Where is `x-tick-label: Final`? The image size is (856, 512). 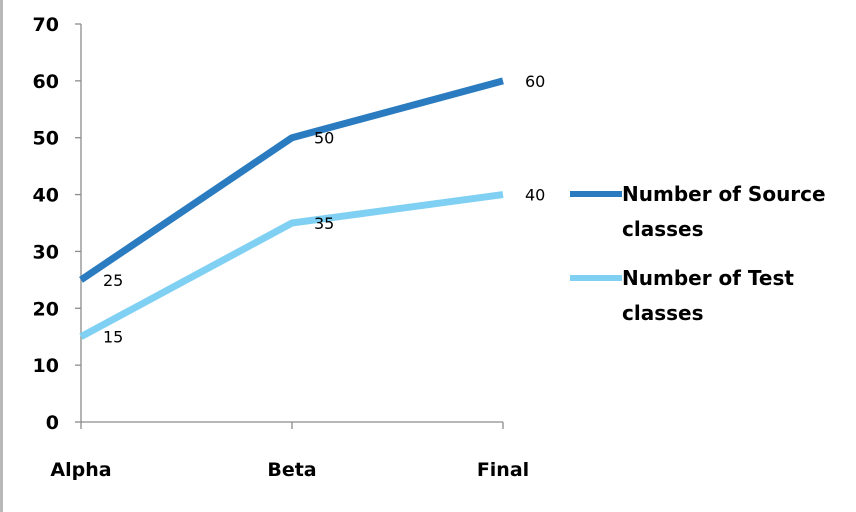
x-tick-label: Final is located at coordinates (503, 470).